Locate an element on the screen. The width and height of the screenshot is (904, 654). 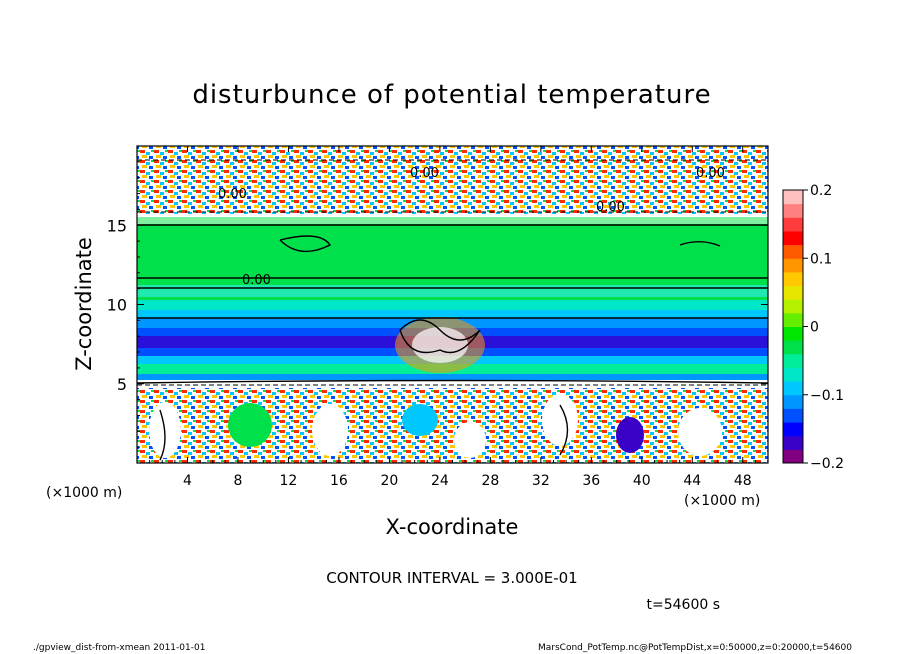
x-tick-label: 32 is located at coordinates (541, 481).